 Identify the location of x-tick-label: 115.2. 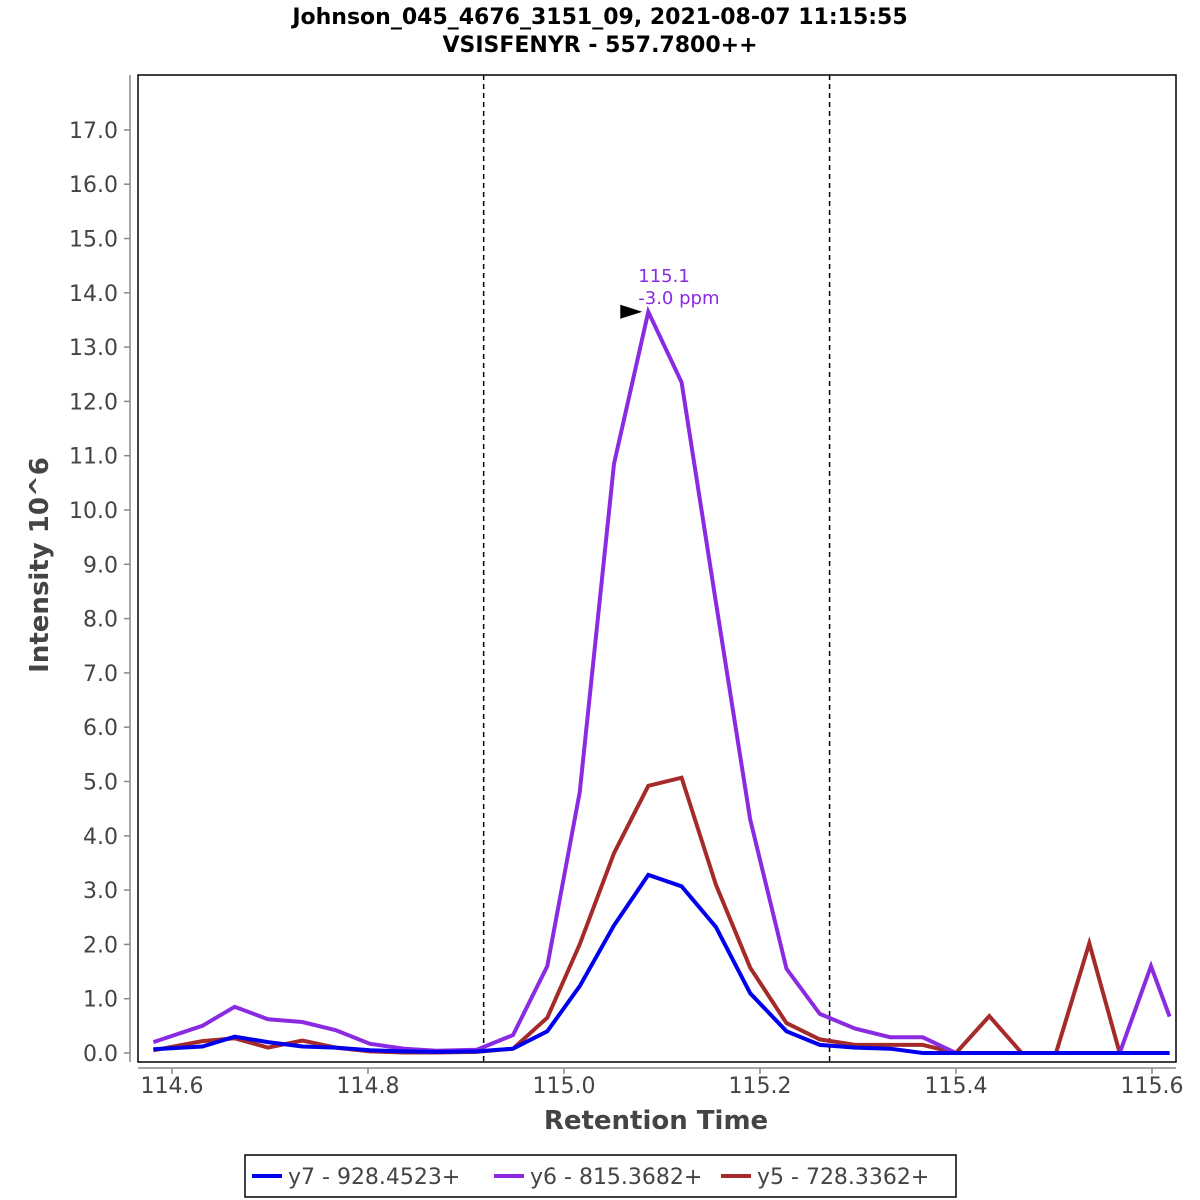
(760, 1086).